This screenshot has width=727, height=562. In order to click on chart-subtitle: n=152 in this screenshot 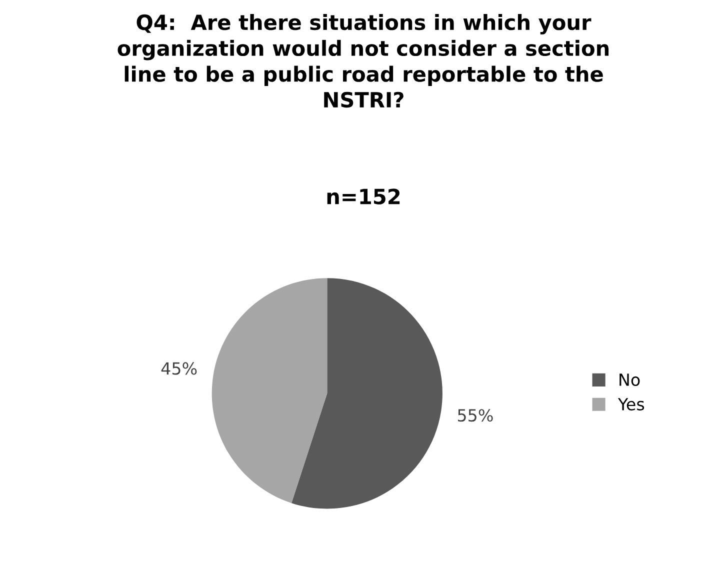, I will do `click(363, 196)`.